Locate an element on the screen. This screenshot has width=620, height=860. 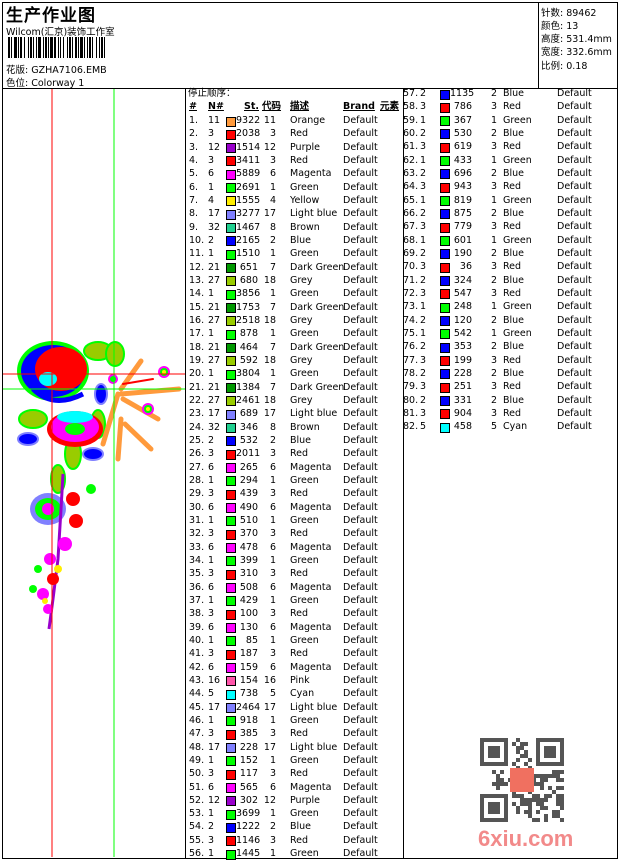
row-needle: 27 is located at coordinates (214, 320).